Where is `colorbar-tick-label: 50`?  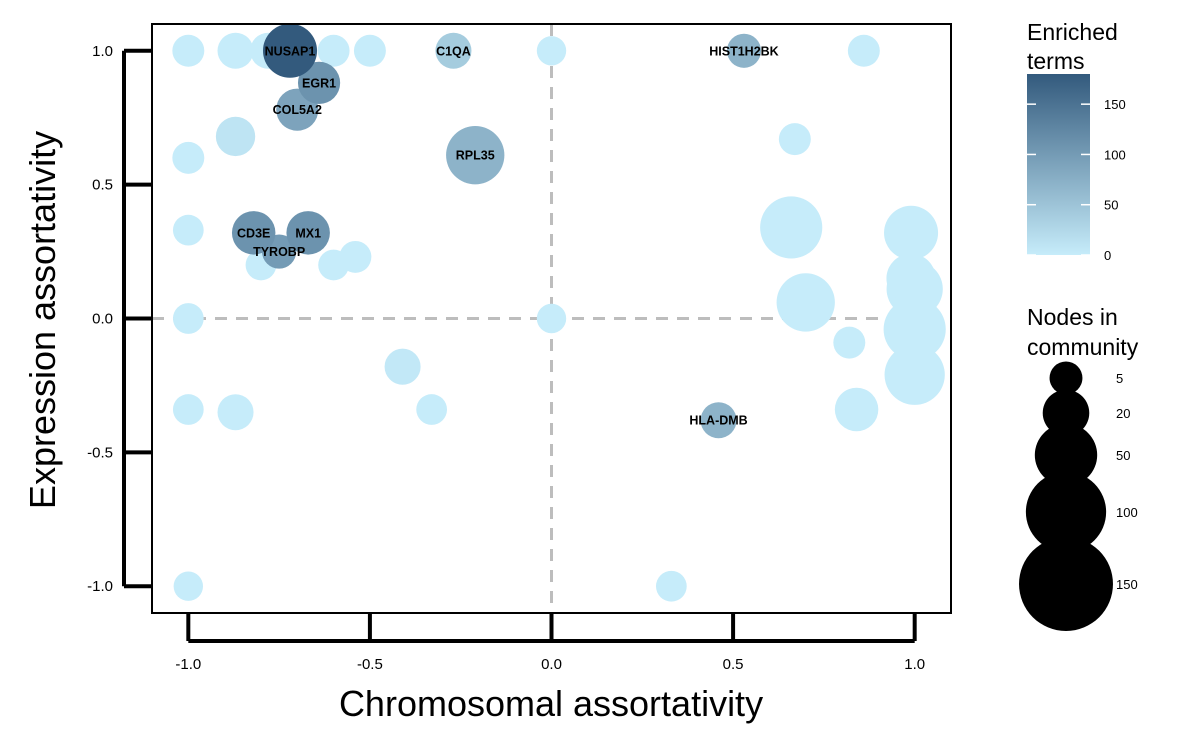 colorbar-tick-label: 50 is located at coordinates (1111, 205).